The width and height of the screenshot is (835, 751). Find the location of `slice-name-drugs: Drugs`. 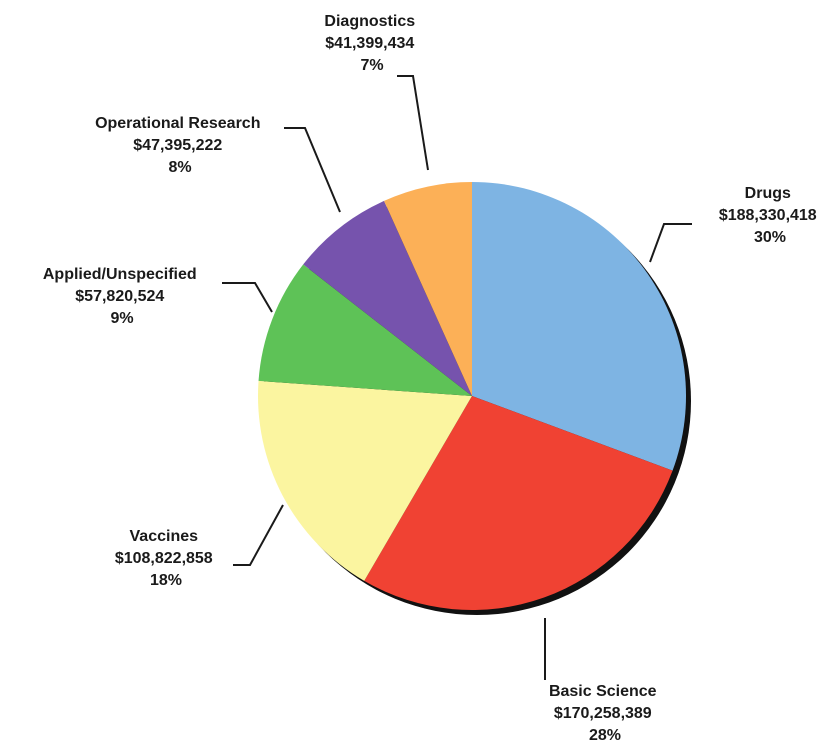

slice-name-drugs: Drugs is located at coordinates (768, 193).